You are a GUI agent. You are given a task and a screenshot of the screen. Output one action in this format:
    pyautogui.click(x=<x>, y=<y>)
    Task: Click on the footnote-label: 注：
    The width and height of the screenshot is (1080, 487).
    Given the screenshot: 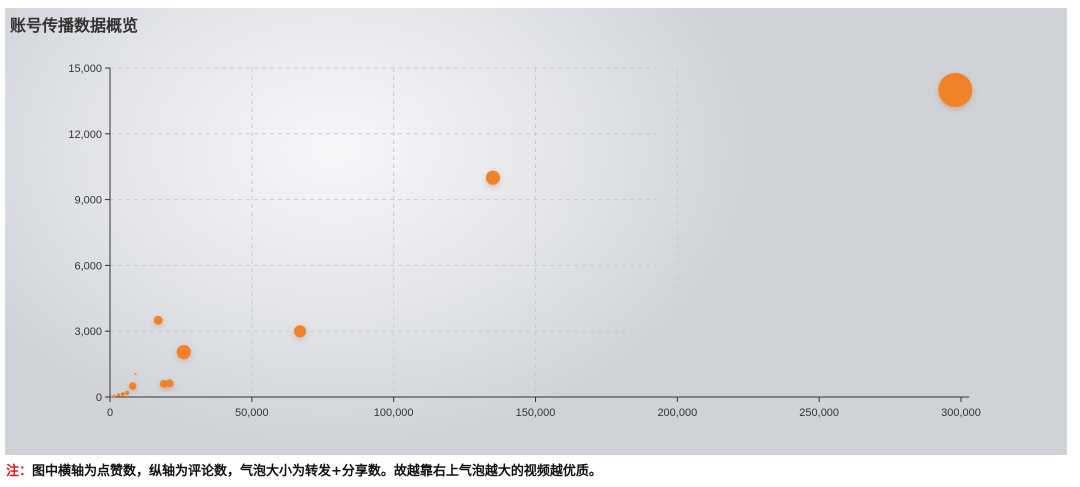 What is the action you would take?
    pyautogui.click(x=19, y=471)
    